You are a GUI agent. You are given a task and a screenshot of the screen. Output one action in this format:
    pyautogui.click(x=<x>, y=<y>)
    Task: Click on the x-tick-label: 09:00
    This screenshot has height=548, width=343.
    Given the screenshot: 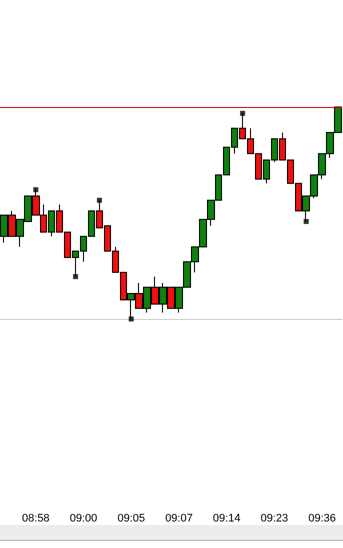 What is the action you would take?
    pyautogui.click(x=84, y=518)
    